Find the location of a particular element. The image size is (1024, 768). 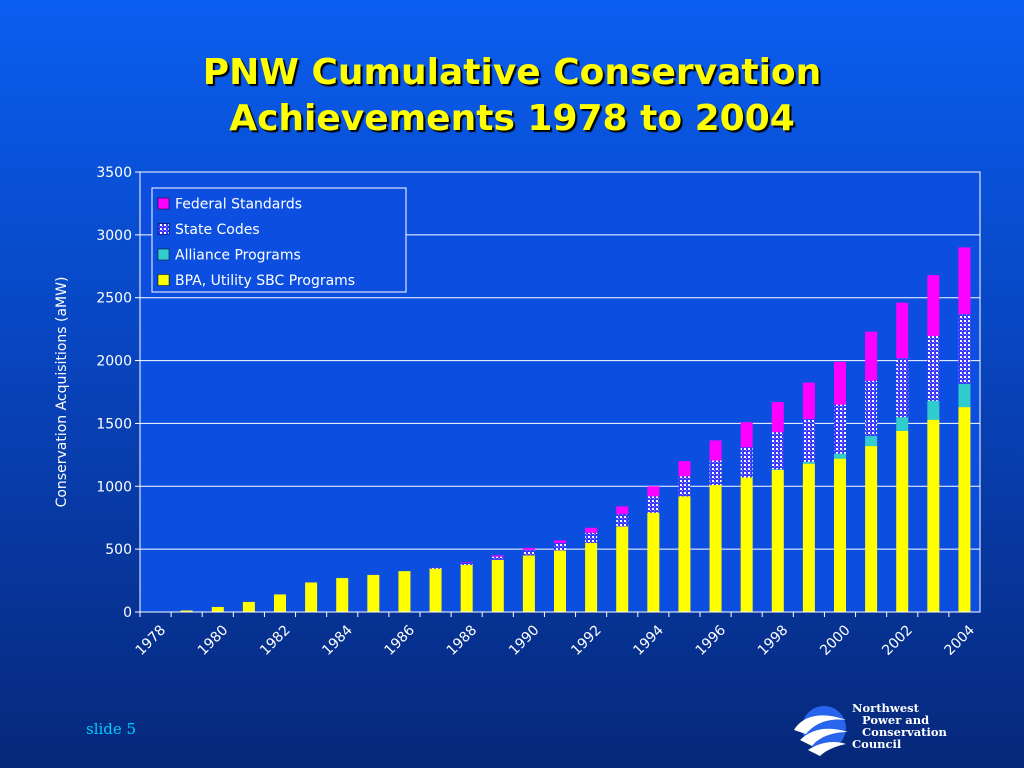

y-tick-label: 3000 is located at coordinates (114, 236).